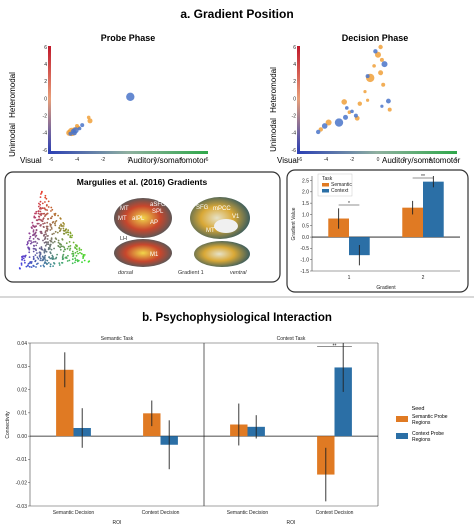 The image size is (474, 531). I want to click on task-legend-label: Context, so click(340, 191).